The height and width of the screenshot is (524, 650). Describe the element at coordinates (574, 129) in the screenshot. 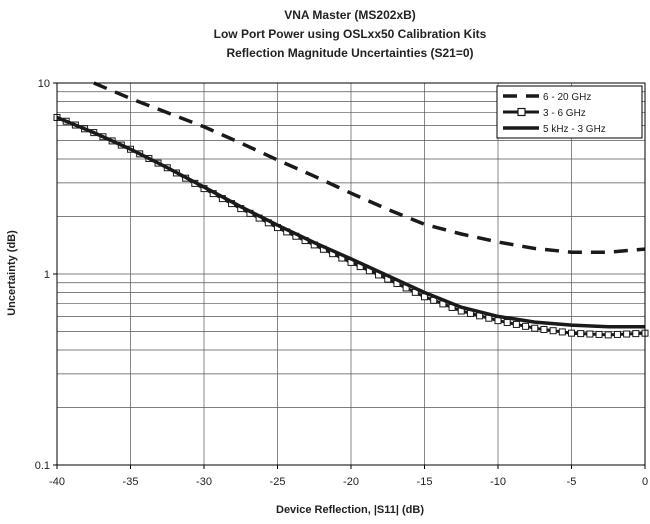

I see `legend-label-2: 5 kHz - 3 GHz` at that location.